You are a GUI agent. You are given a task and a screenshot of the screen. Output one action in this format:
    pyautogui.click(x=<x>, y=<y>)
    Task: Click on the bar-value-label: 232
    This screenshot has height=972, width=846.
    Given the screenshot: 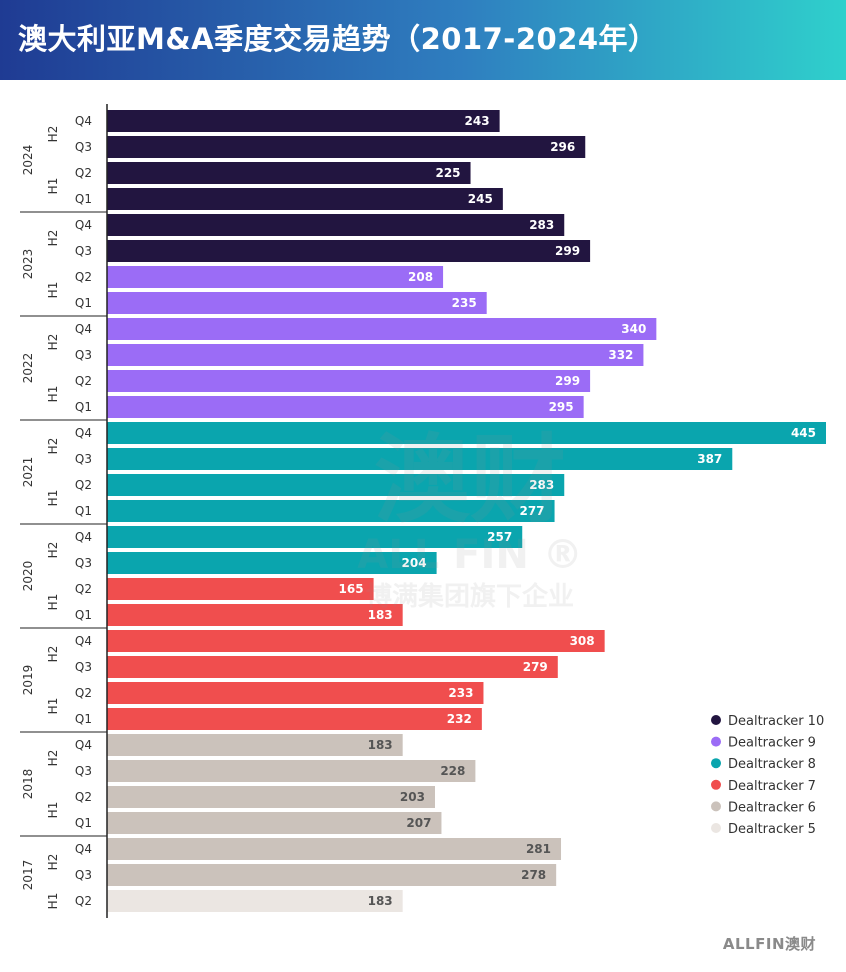 What is the action you would take?
    pyautogui.click(x=459, y=719)
    